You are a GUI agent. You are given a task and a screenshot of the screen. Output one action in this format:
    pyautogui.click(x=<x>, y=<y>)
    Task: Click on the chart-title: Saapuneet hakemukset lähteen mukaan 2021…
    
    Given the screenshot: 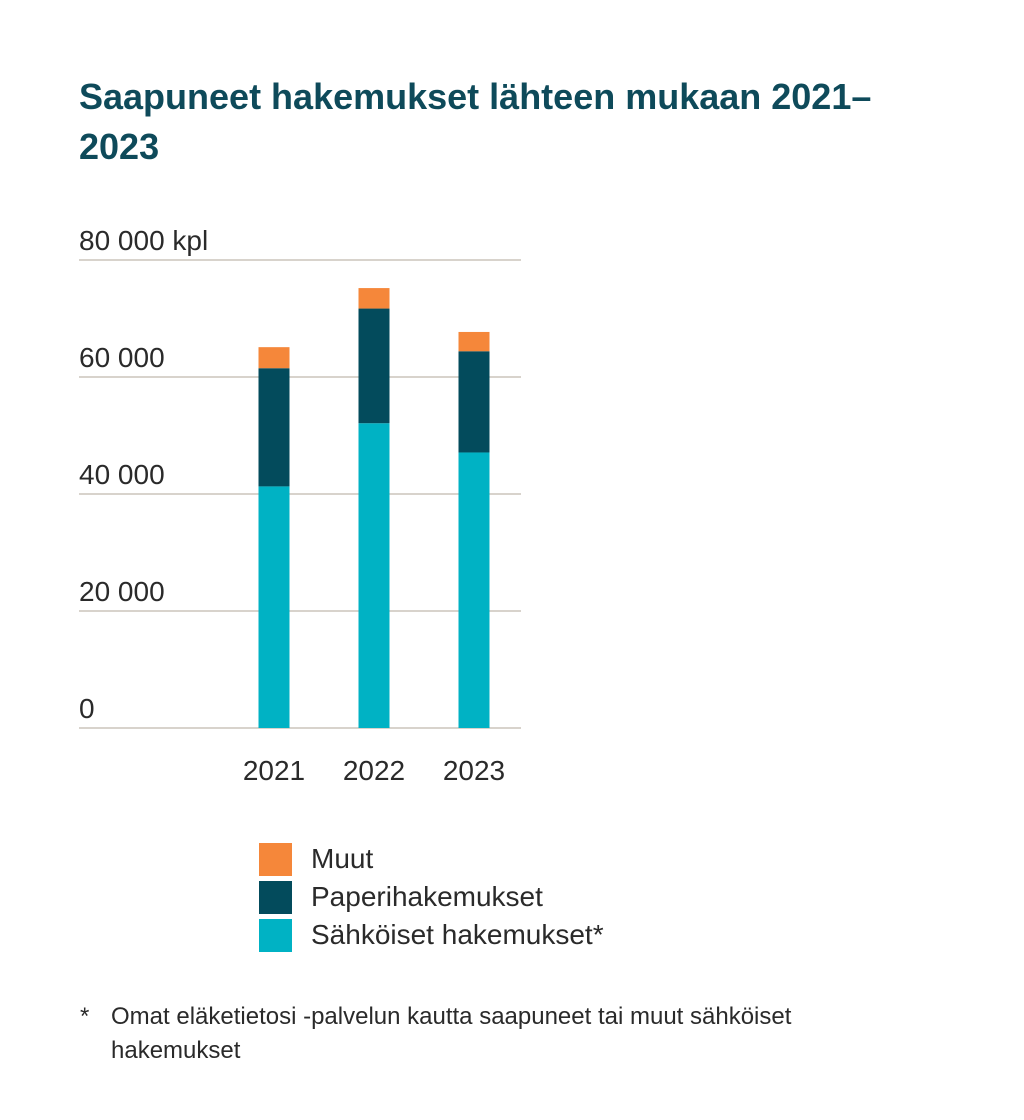 What is the action you would take?
    pyautogui.click(x=475, y=121)
    